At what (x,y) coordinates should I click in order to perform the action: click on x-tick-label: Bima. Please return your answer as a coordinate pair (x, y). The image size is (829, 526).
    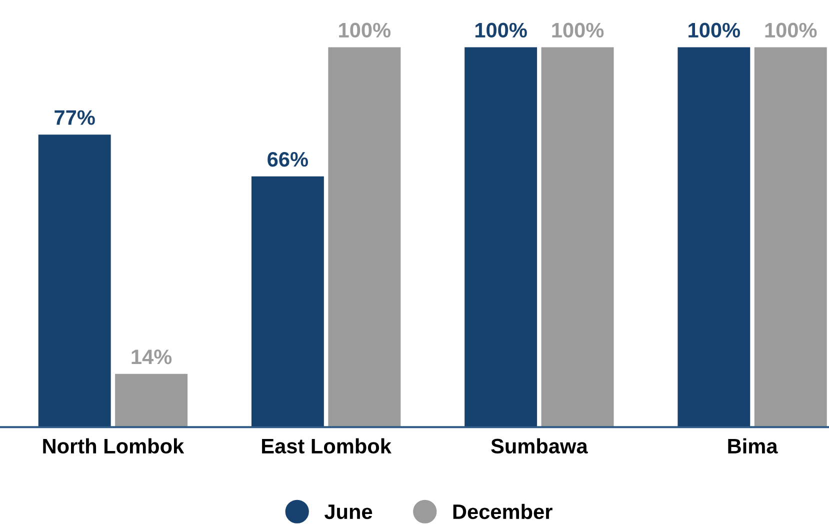
    Looking at the image, I should click on (753, 446).